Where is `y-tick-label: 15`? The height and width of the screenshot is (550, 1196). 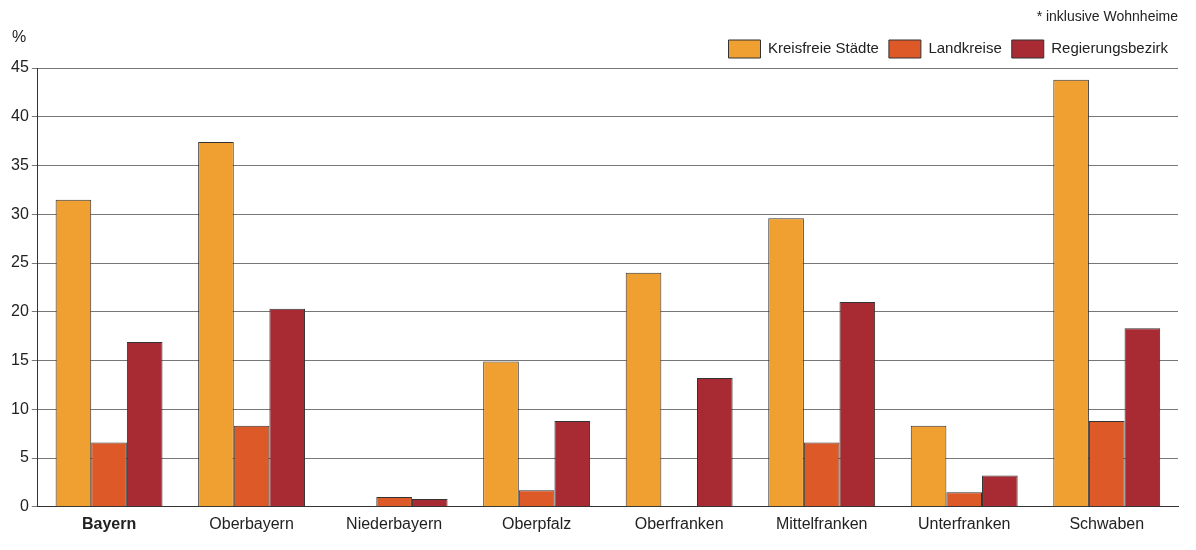 y-tick-label: 15 is located at coordinates (20, 359).